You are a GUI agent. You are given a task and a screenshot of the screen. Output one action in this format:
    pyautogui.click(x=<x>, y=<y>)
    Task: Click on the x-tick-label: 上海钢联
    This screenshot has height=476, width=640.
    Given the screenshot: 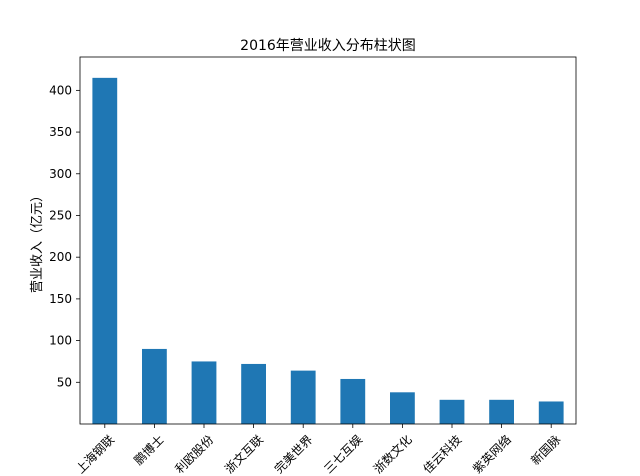 What is the action you would take?
    pyautogui.click(x=95, y=454)
    